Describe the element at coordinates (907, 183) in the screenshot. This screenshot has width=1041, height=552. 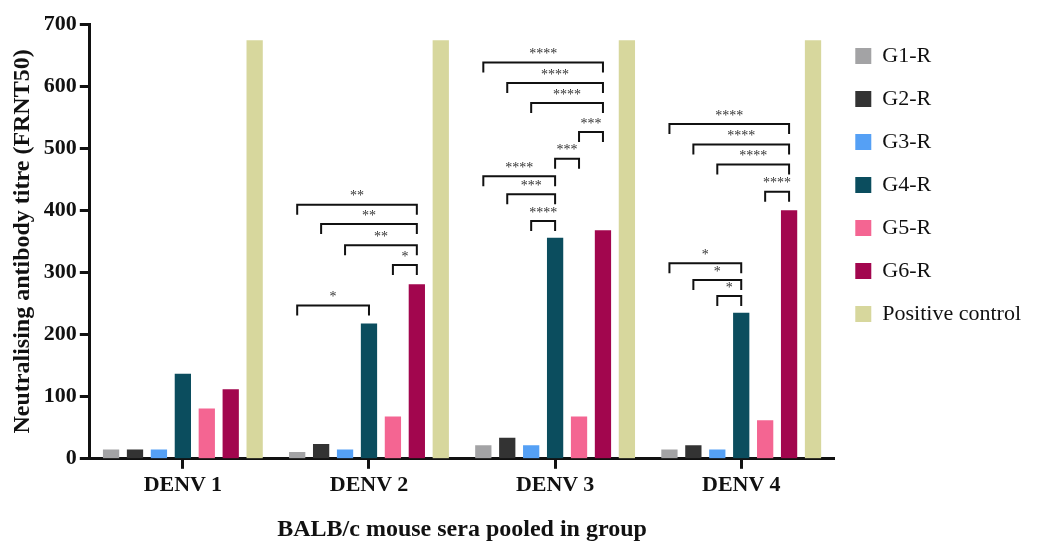
I see `legend-label: G4-R` at that location.